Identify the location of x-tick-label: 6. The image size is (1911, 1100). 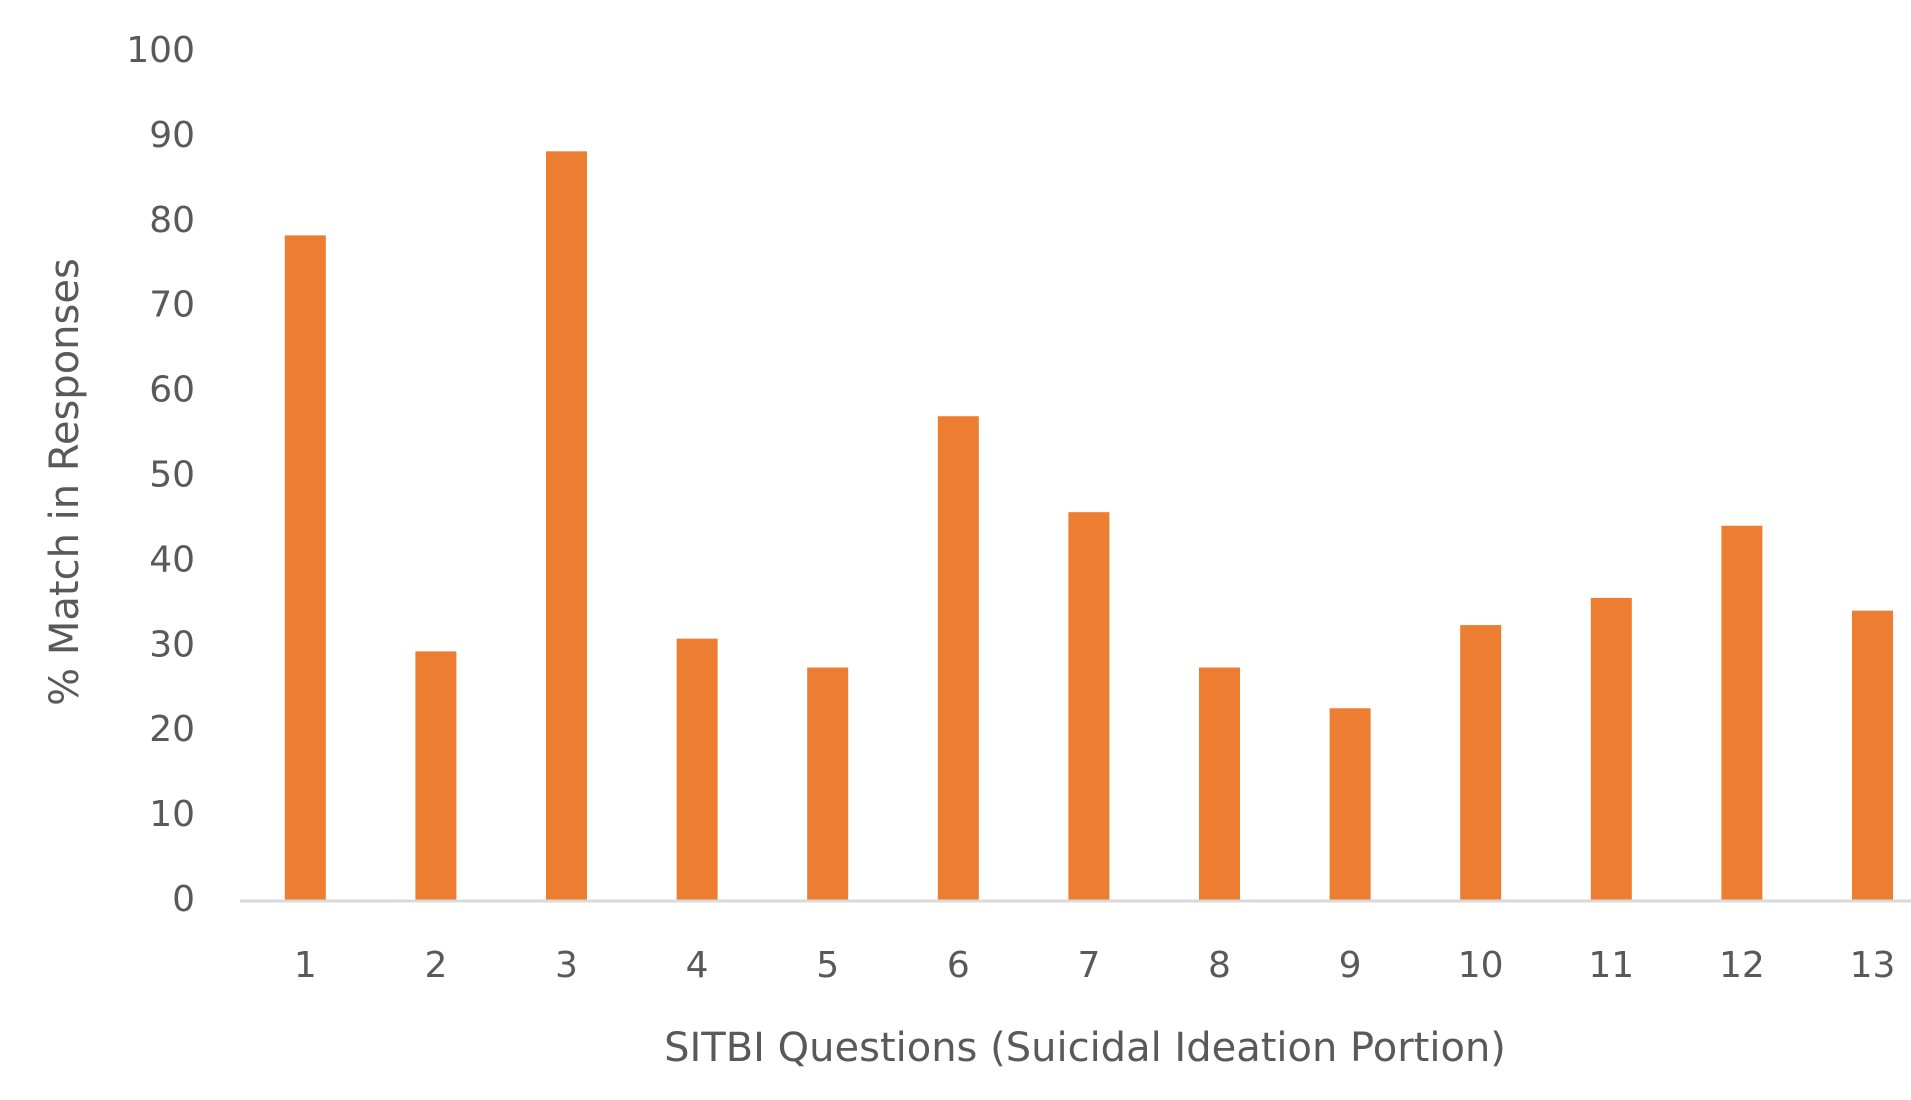
(958, 965).